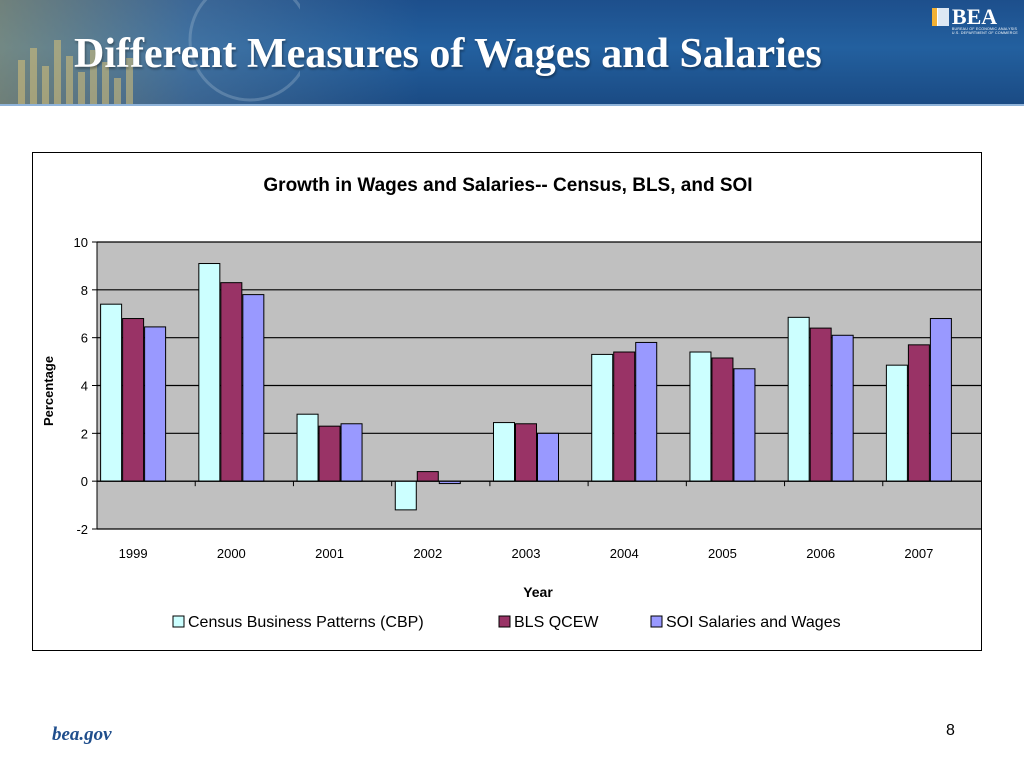 This screenshot has height=768, width=1024. What do you see at coordinates (974, 16) in the screenshot?
I see `bea-logo-word: BEA` at bounding box center [974, 16].